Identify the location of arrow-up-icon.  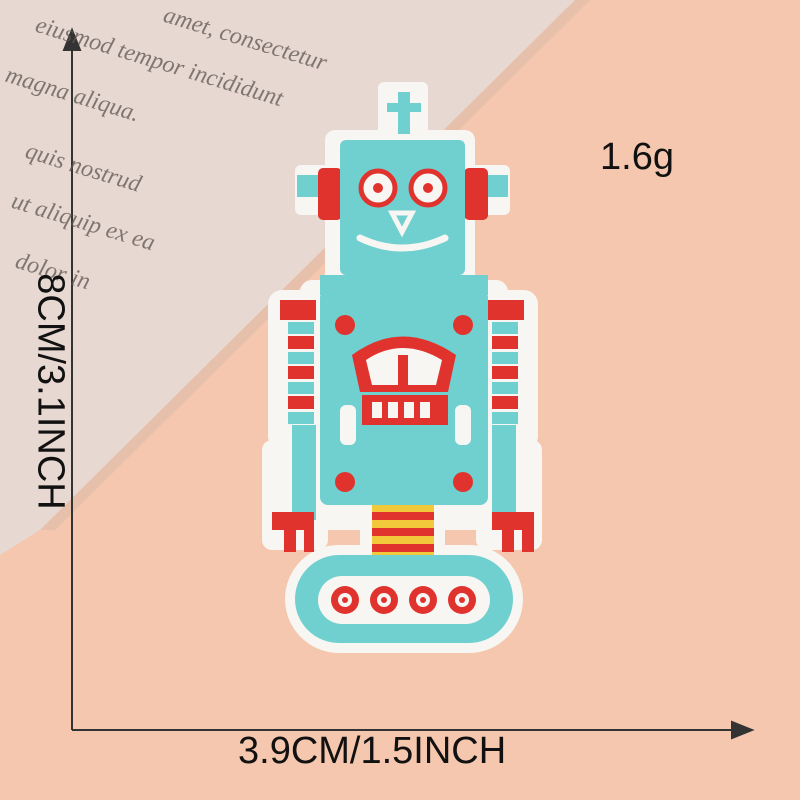
(72, 39).